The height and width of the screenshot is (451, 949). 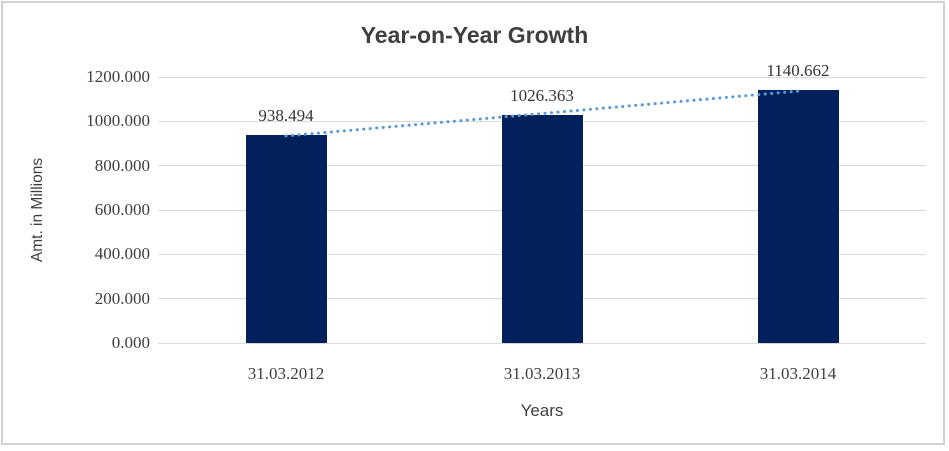 I want to click on x-tick-label: 31.03.2013, so click(x=542, y=373).